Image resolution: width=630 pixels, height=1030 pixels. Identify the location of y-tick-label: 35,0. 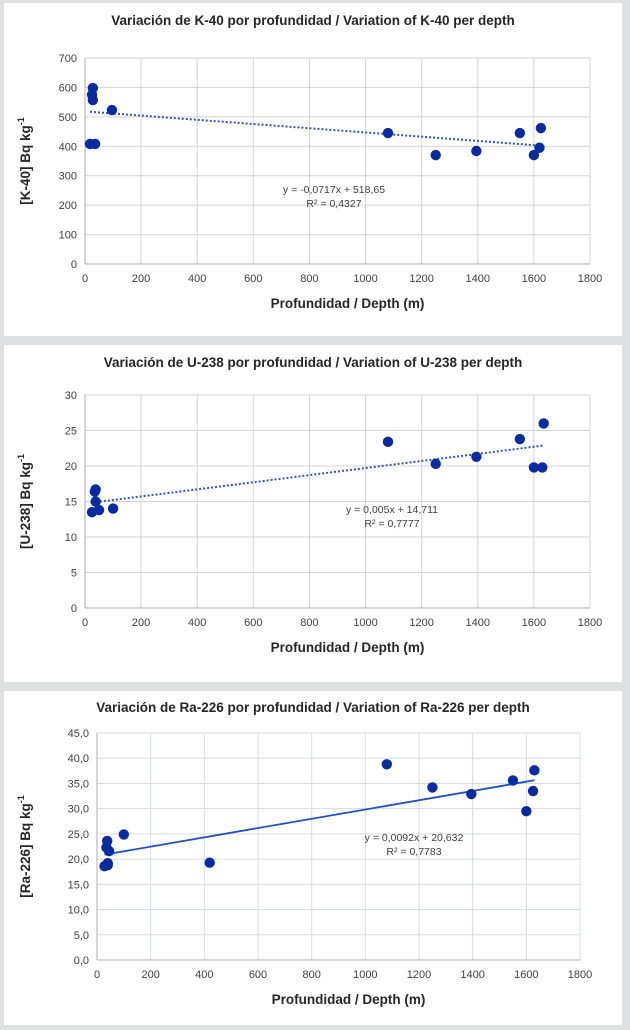
(78, 784).